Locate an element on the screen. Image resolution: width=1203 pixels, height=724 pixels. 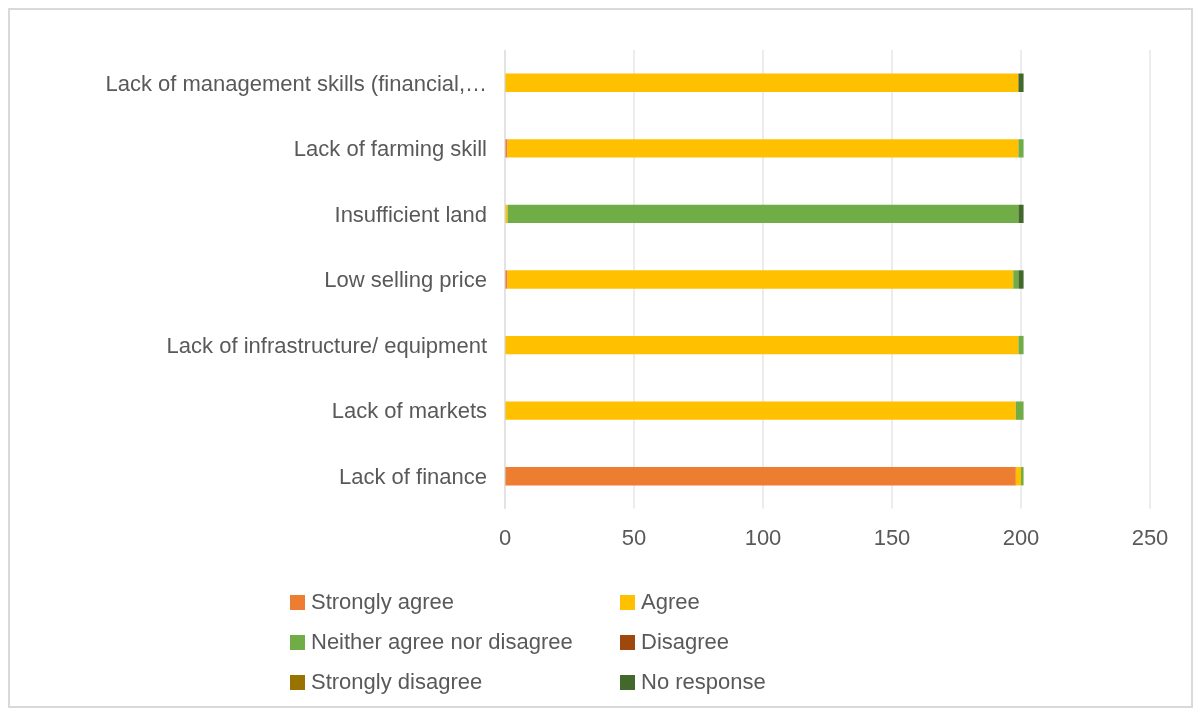
x-tick-label: 0 is located at coordinates (505, 537).